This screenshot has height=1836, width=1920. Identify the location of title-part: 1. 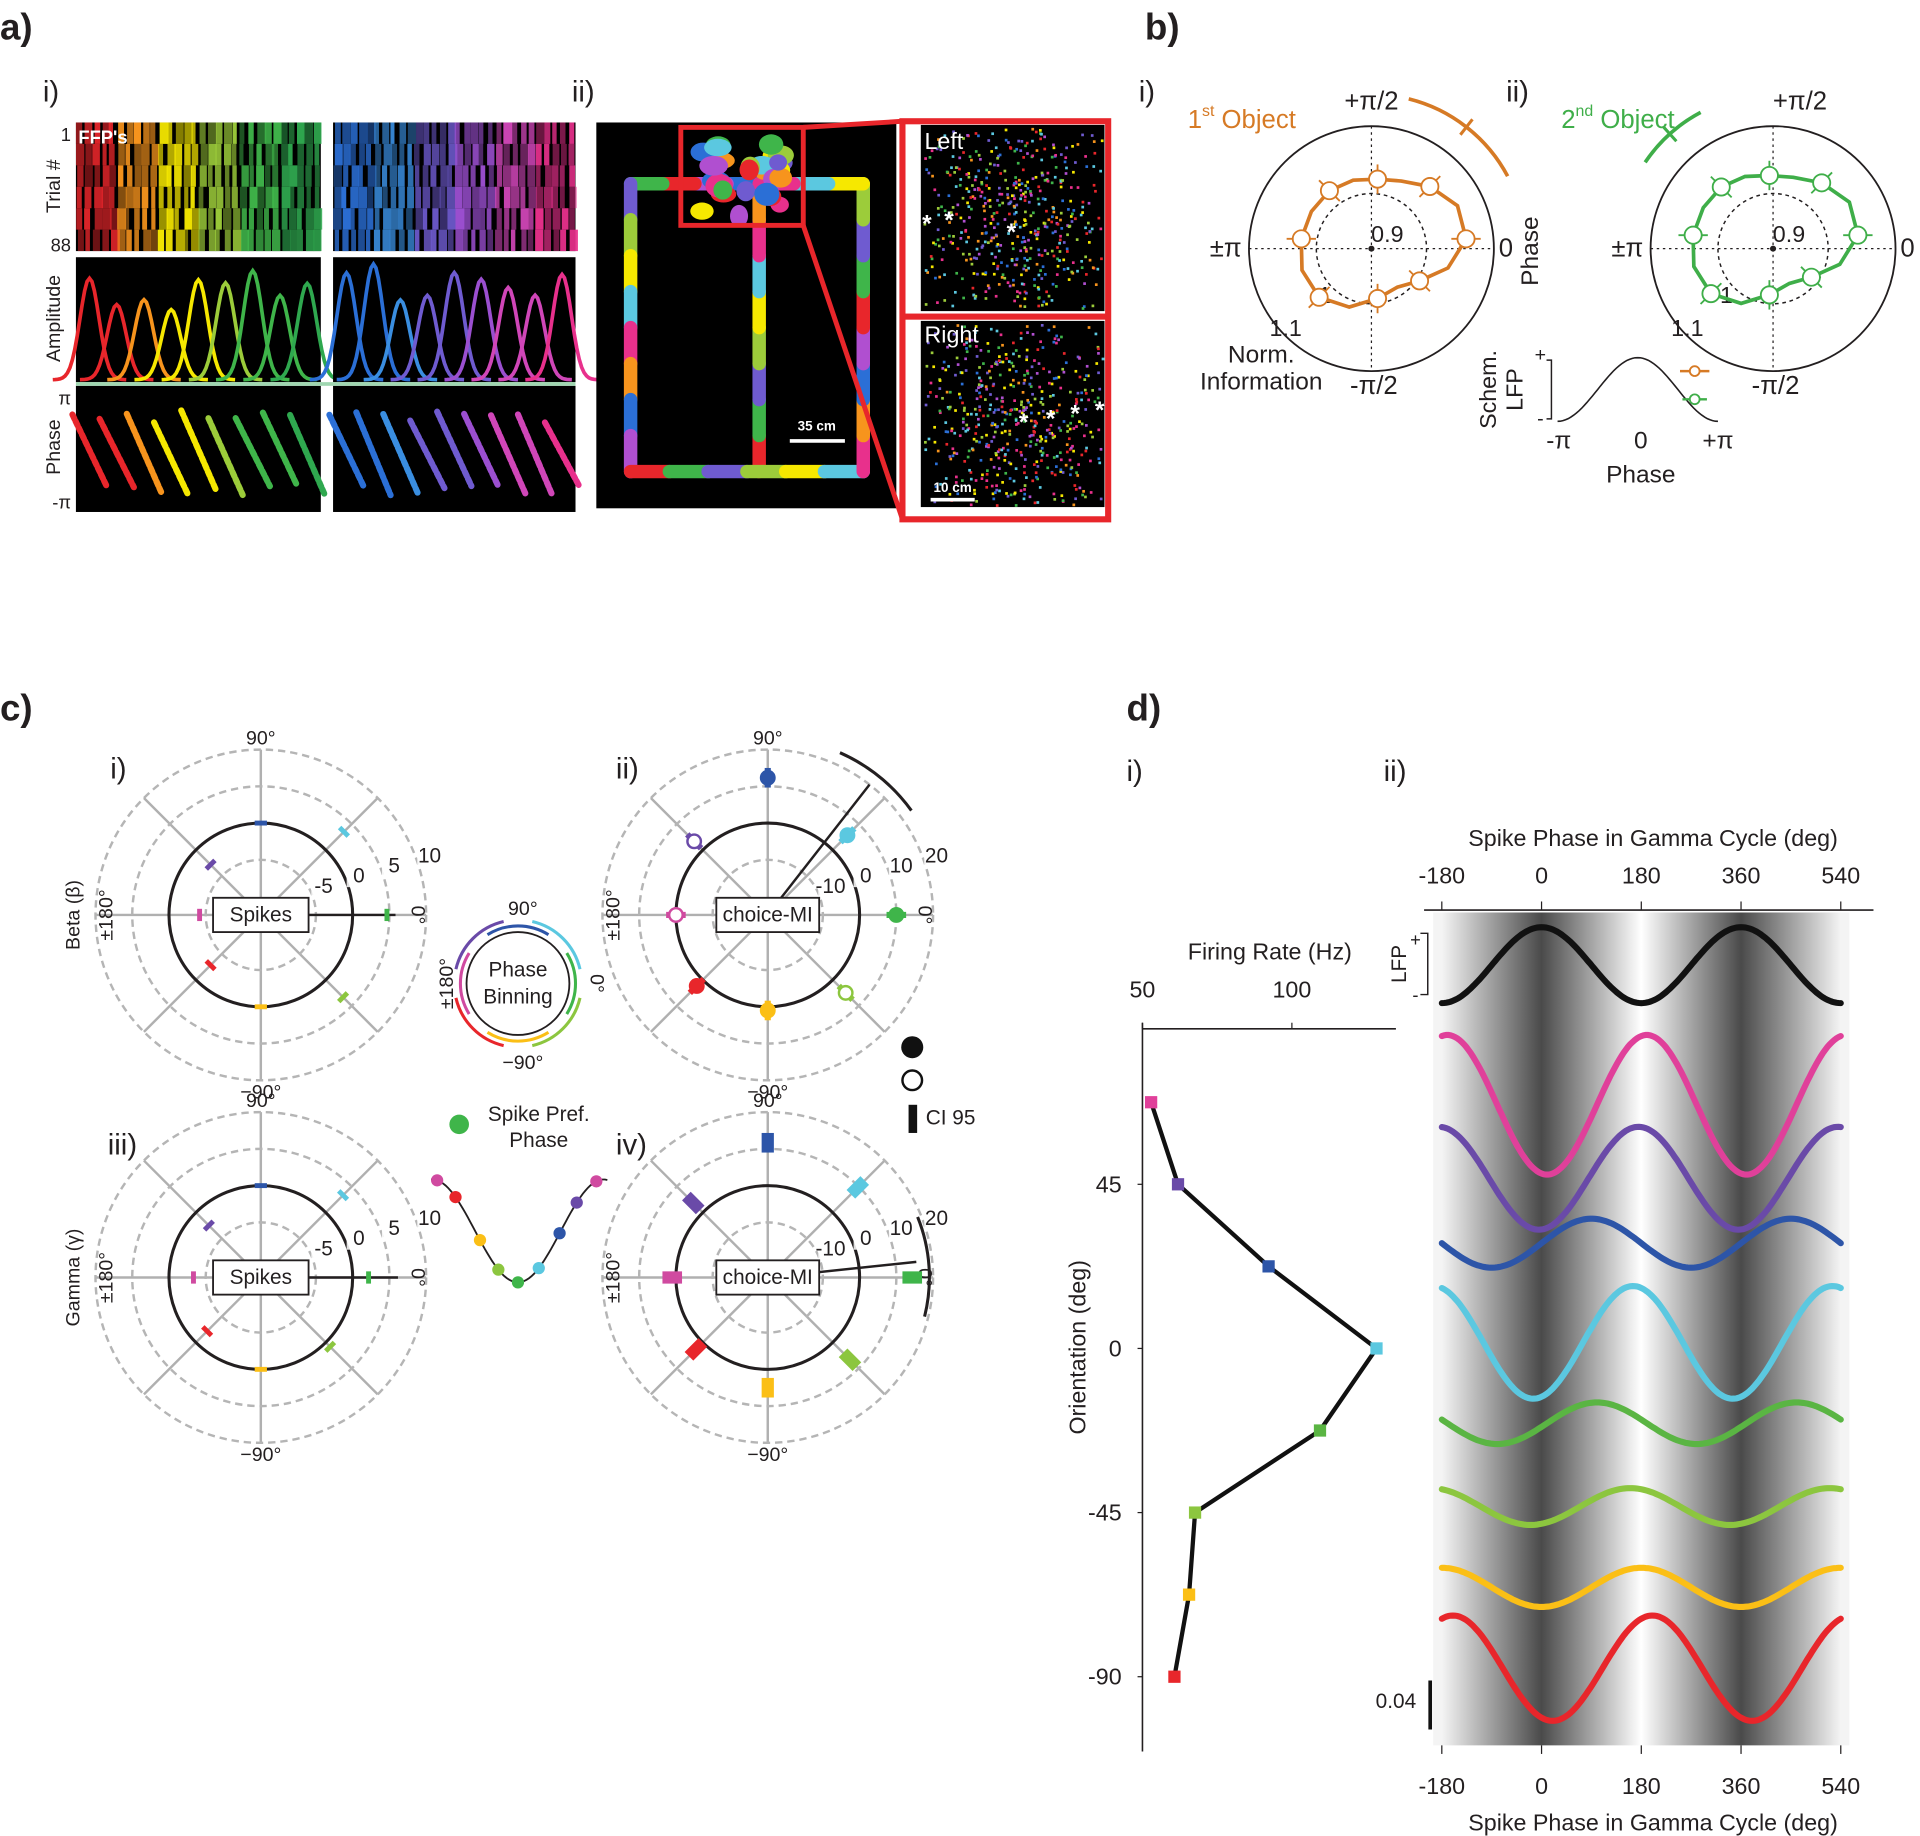
(1195, 120).